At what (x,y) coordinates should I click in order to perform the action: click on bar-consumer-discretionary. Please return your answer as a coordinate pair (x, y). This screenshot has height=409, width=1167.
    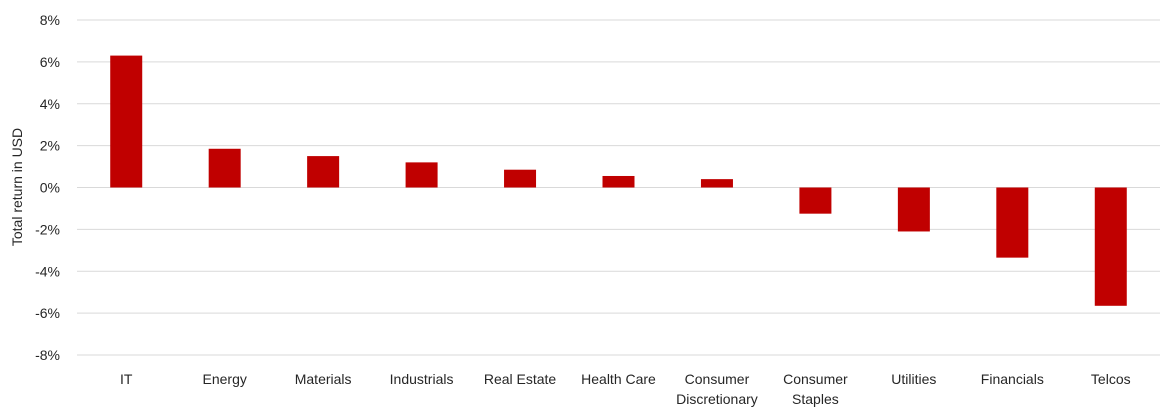
    Looking at the image, I should click on (716, 183).